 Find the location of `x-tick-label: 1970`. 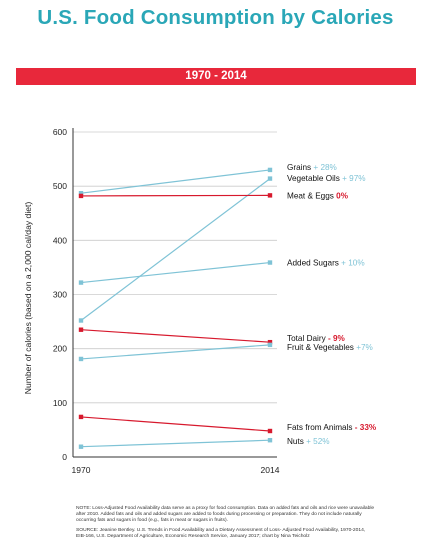

x-tick-label: 1970 is located at coordinates (81, 470).